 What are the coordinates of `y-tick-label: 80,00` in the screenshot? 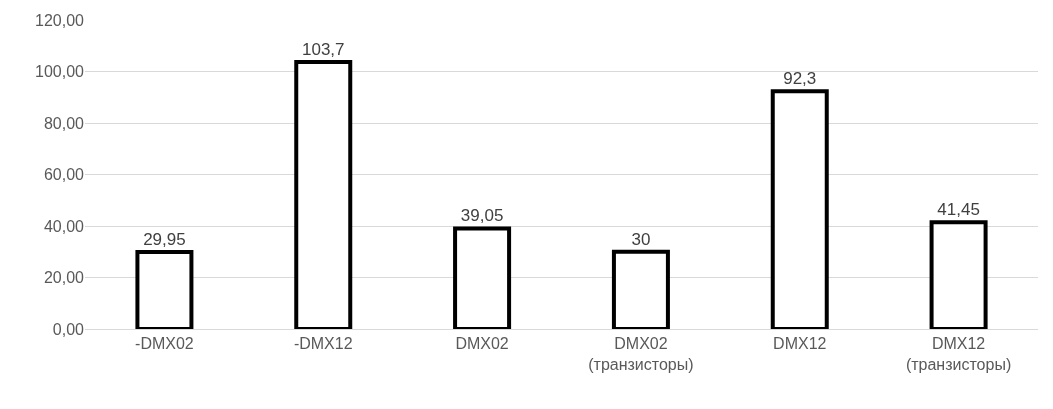 It's located at (64, 123).